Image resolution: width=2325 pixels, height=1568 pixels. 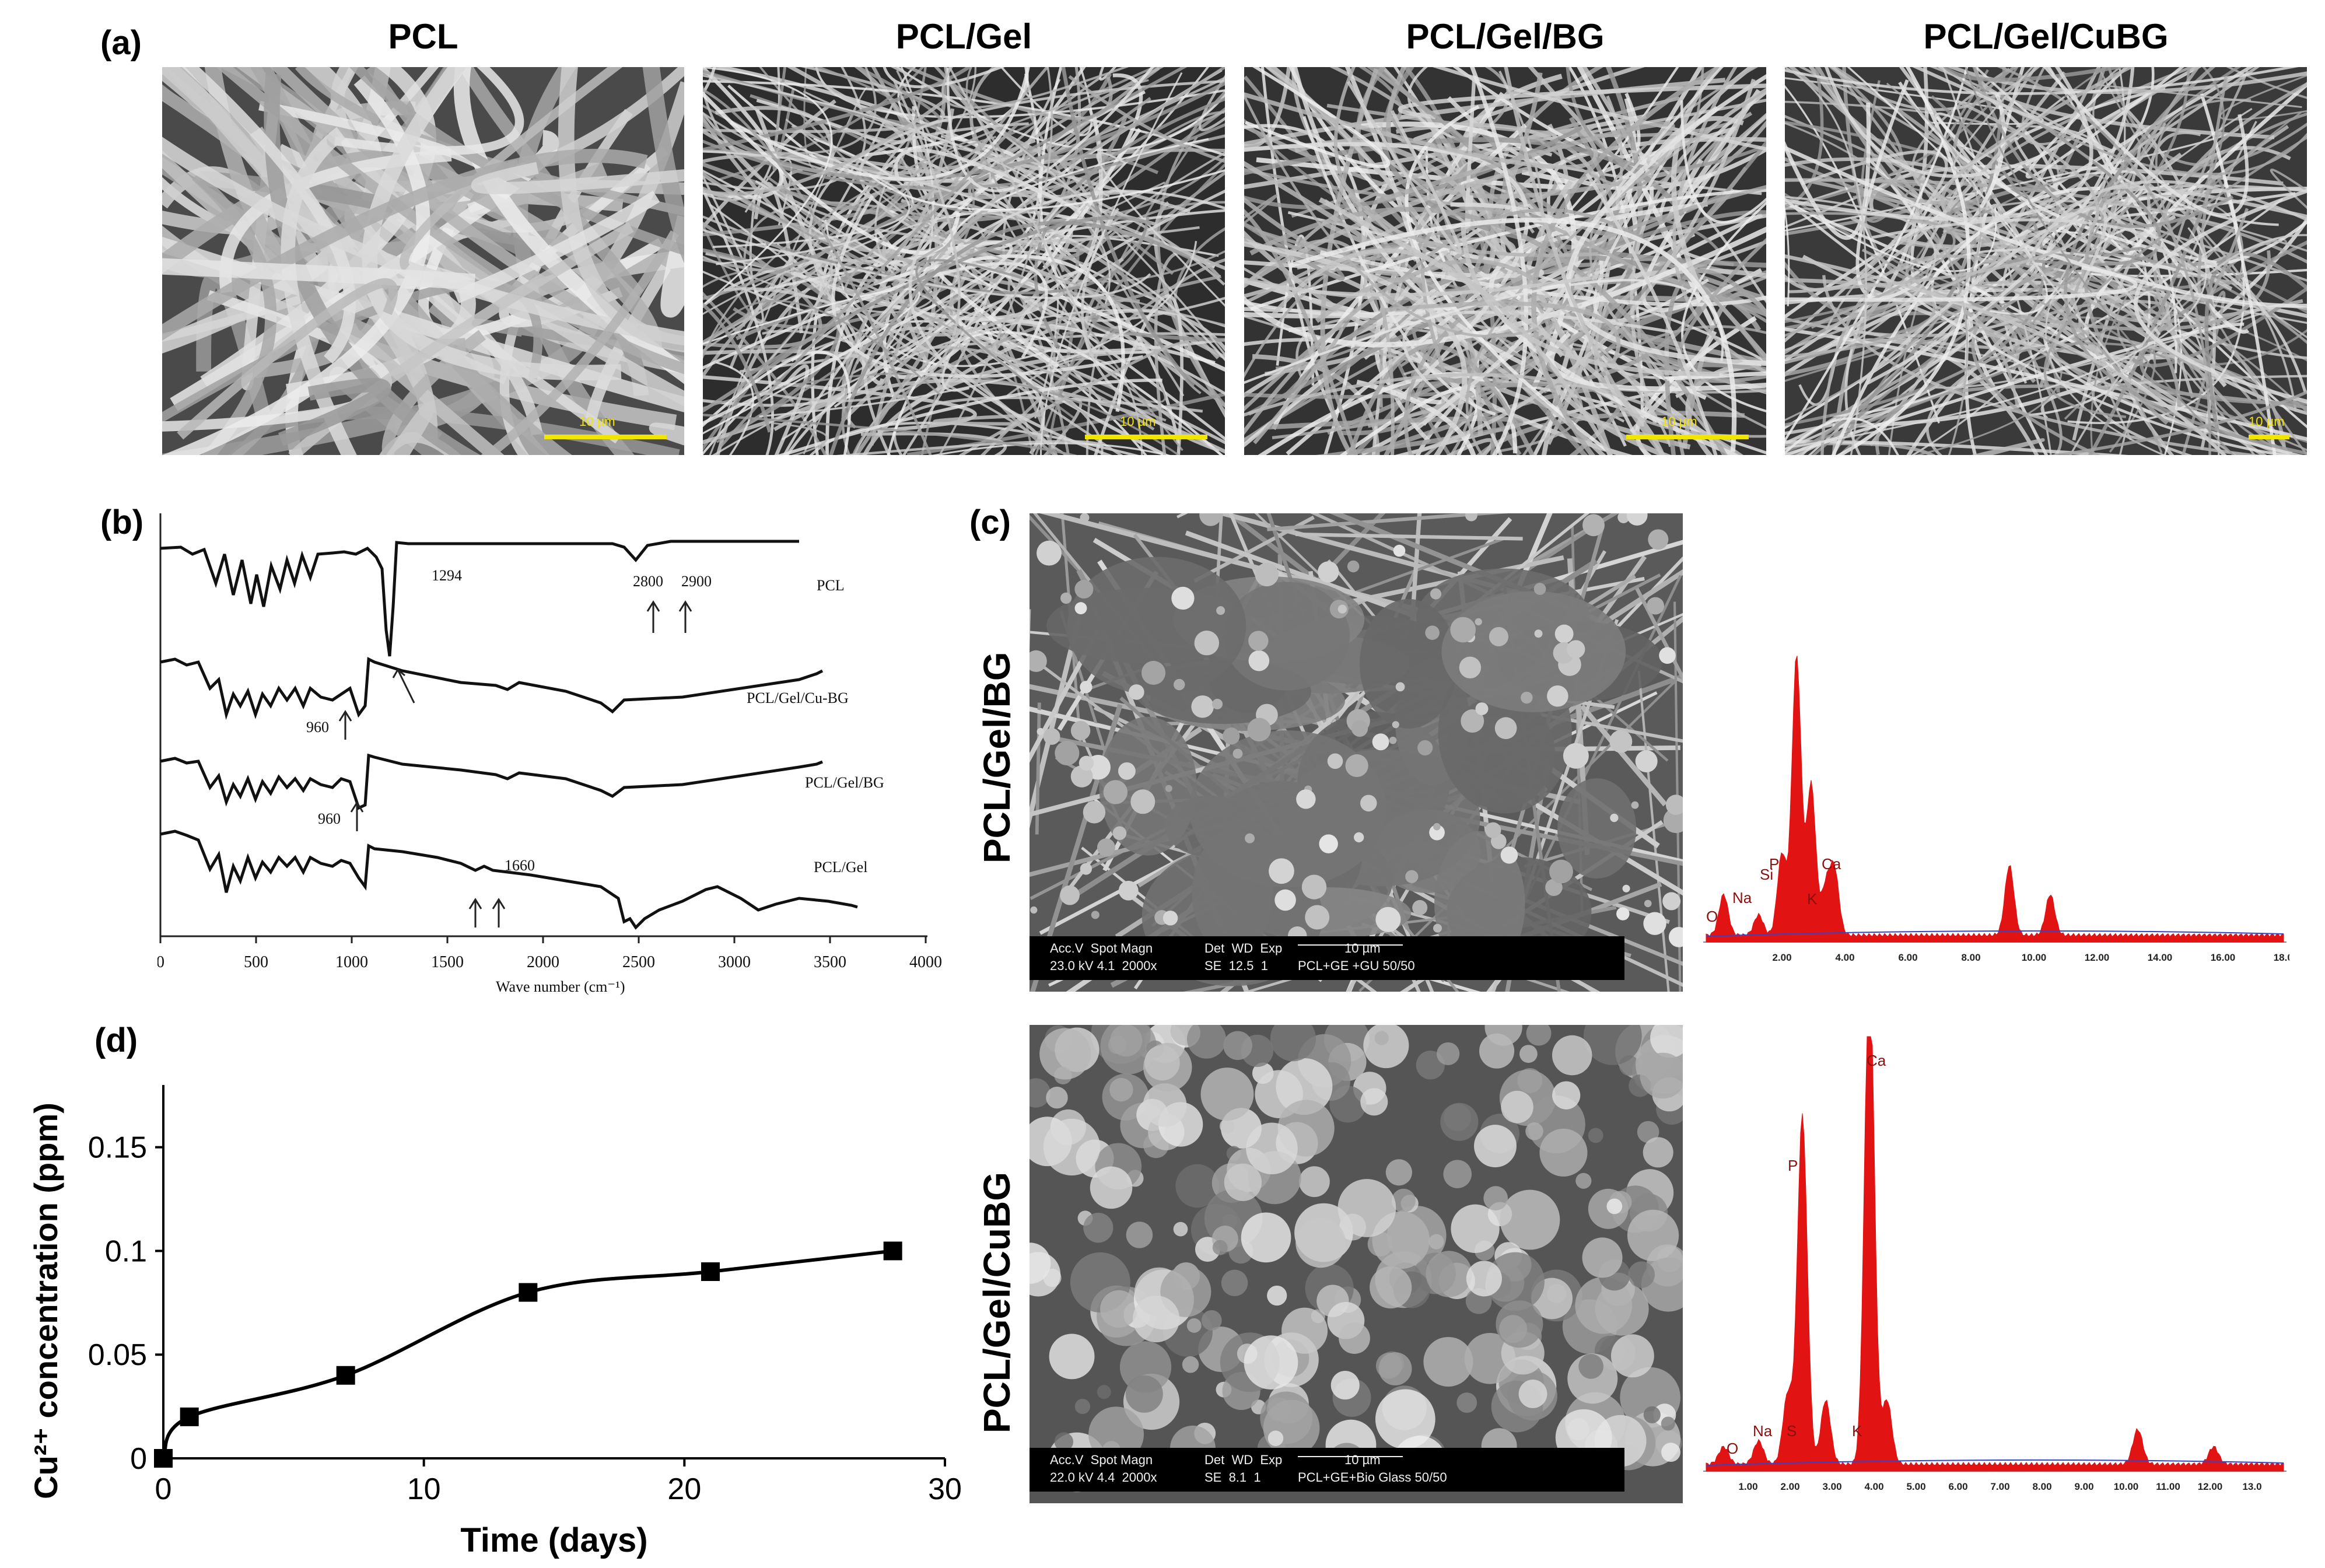 What do you see at coordinates (329, 818) in the screenshot?
I see `ftir-ann-960-b: 960` at bounding box center [329, 818].